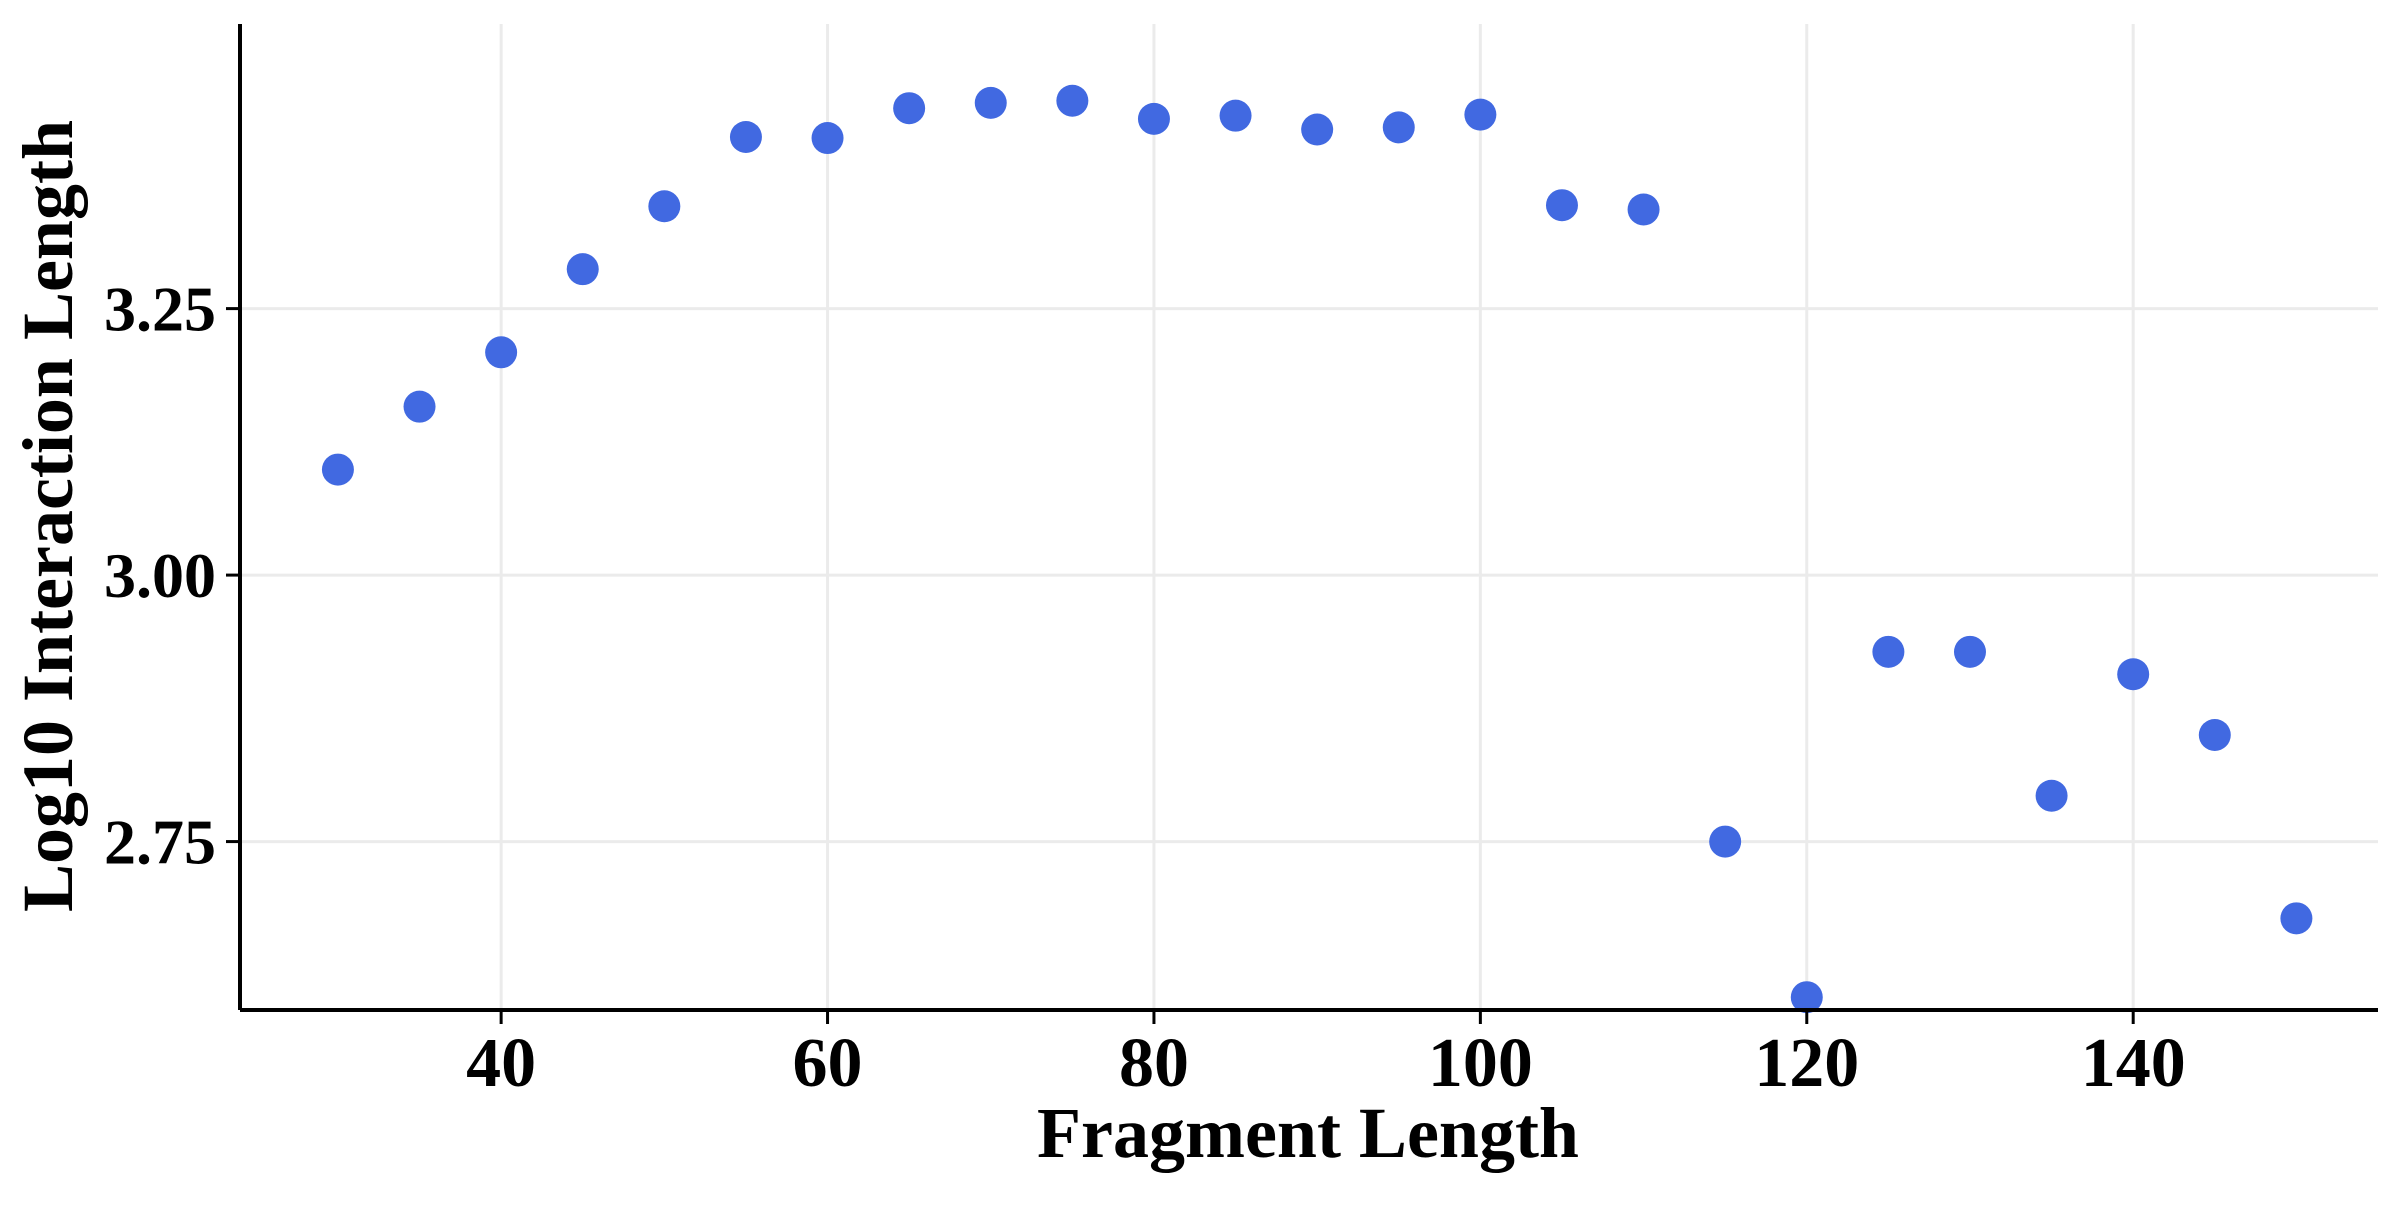  What do you see at coordinates (160, 309) in the screenshot?
I see `y-tick-label: 3.25` at bounding box center [160, 309].